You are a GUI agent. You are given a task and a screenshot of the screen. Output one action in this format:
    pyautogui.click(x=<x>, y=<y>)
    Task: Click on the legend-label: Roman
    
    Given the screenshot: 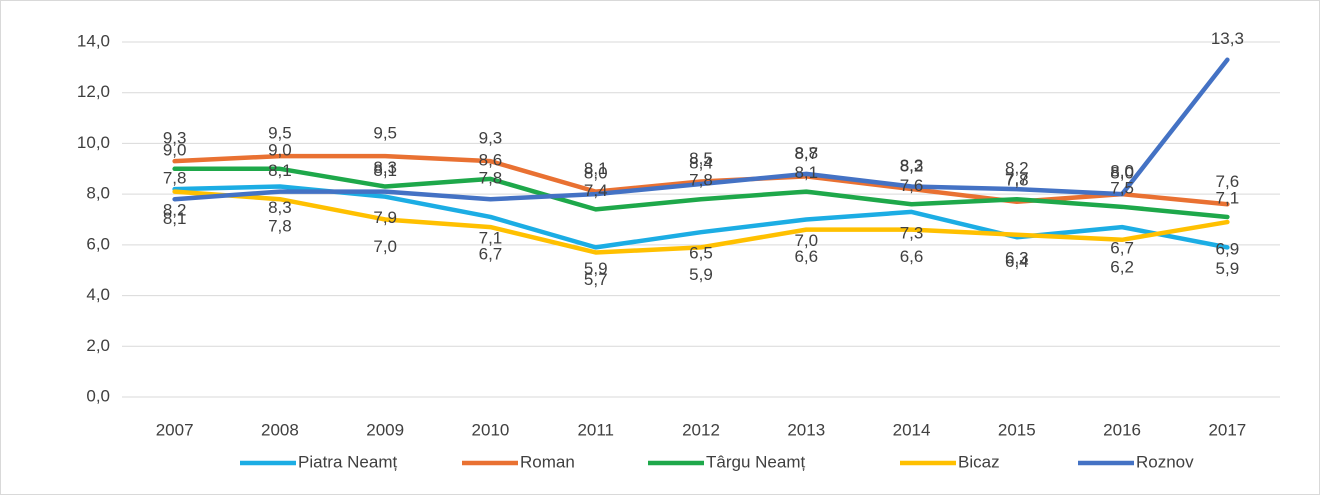 What is the action you would take?
    pyautogui.click(x=547, y=461)
    